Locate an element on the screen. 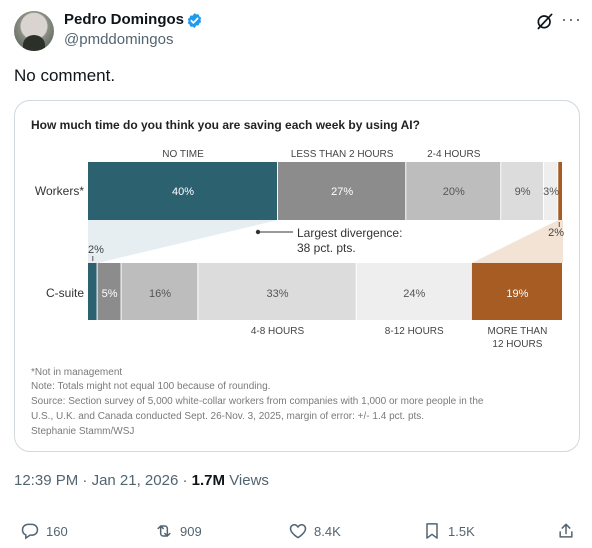 The height and width of the screenshot is (548, 592). data-label-workers-0: 40% is located at coordinates (183, 192).